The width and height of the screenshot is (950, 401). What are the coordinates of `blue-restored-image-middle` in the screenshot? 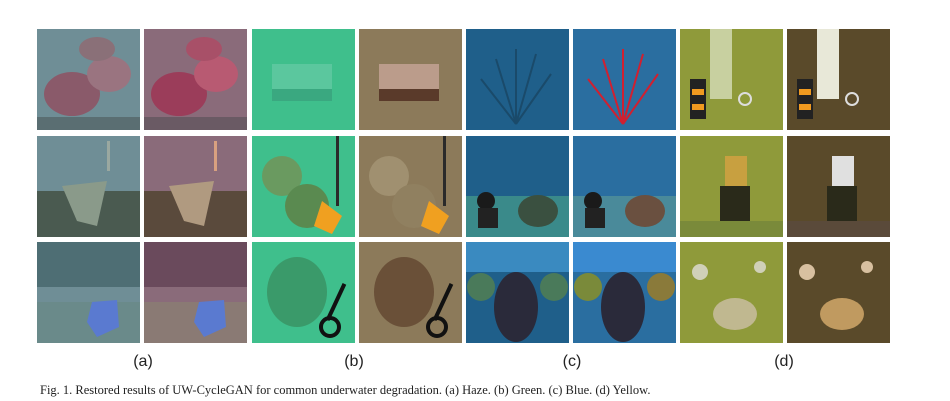 It's located at (624, 186).